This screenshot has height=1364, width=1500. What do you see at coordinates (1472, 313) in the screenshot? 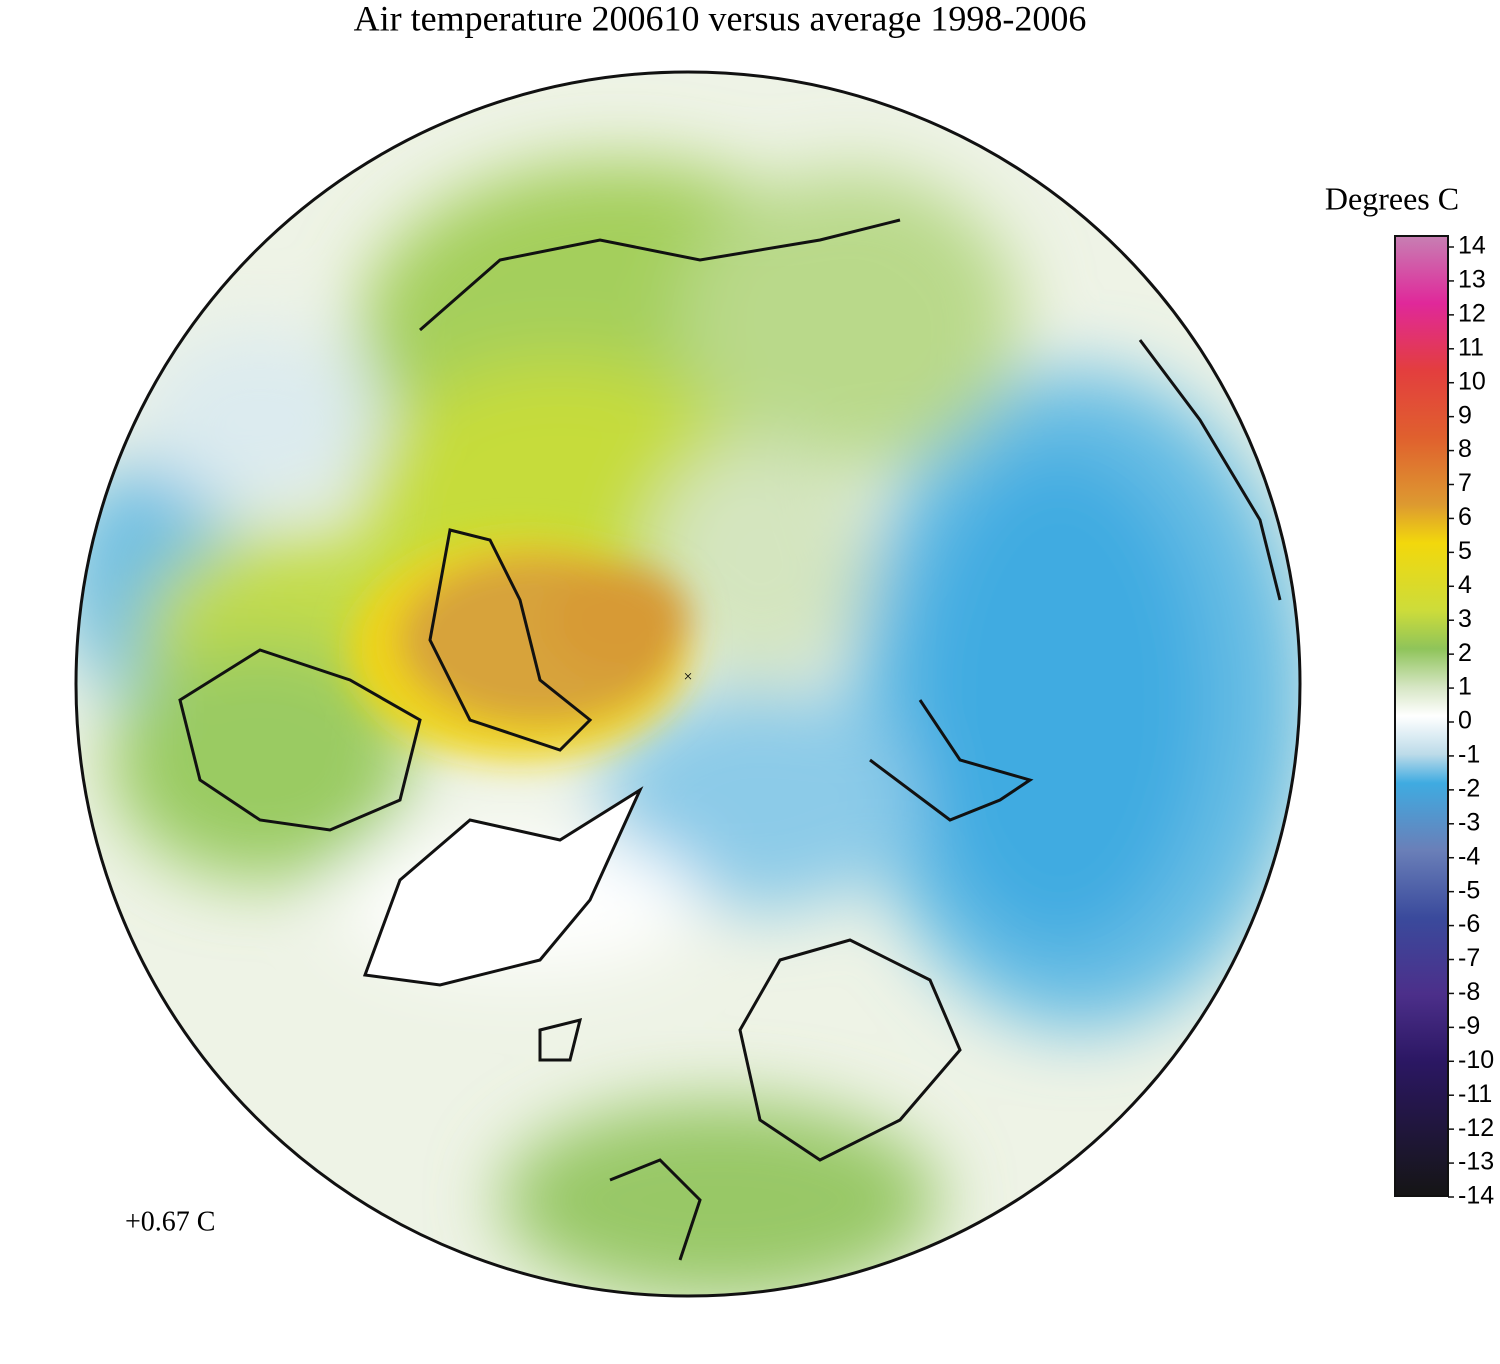
I see `colorbar-tick-label: 12` at bounding box center [1472, 313].